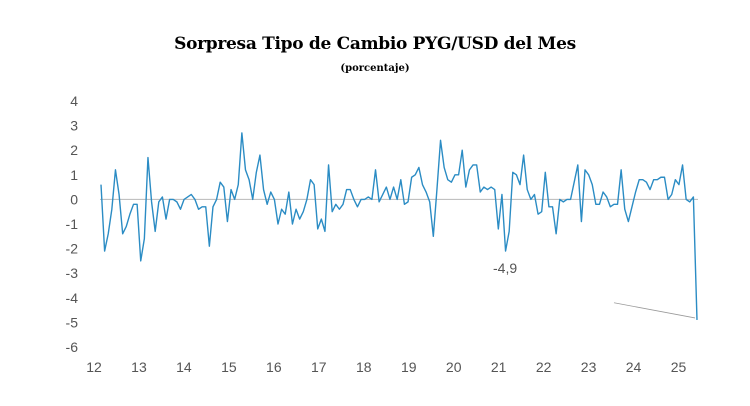 The image size is (750, 406). I want to click on y-tick-label: 1, so click(74, 175).